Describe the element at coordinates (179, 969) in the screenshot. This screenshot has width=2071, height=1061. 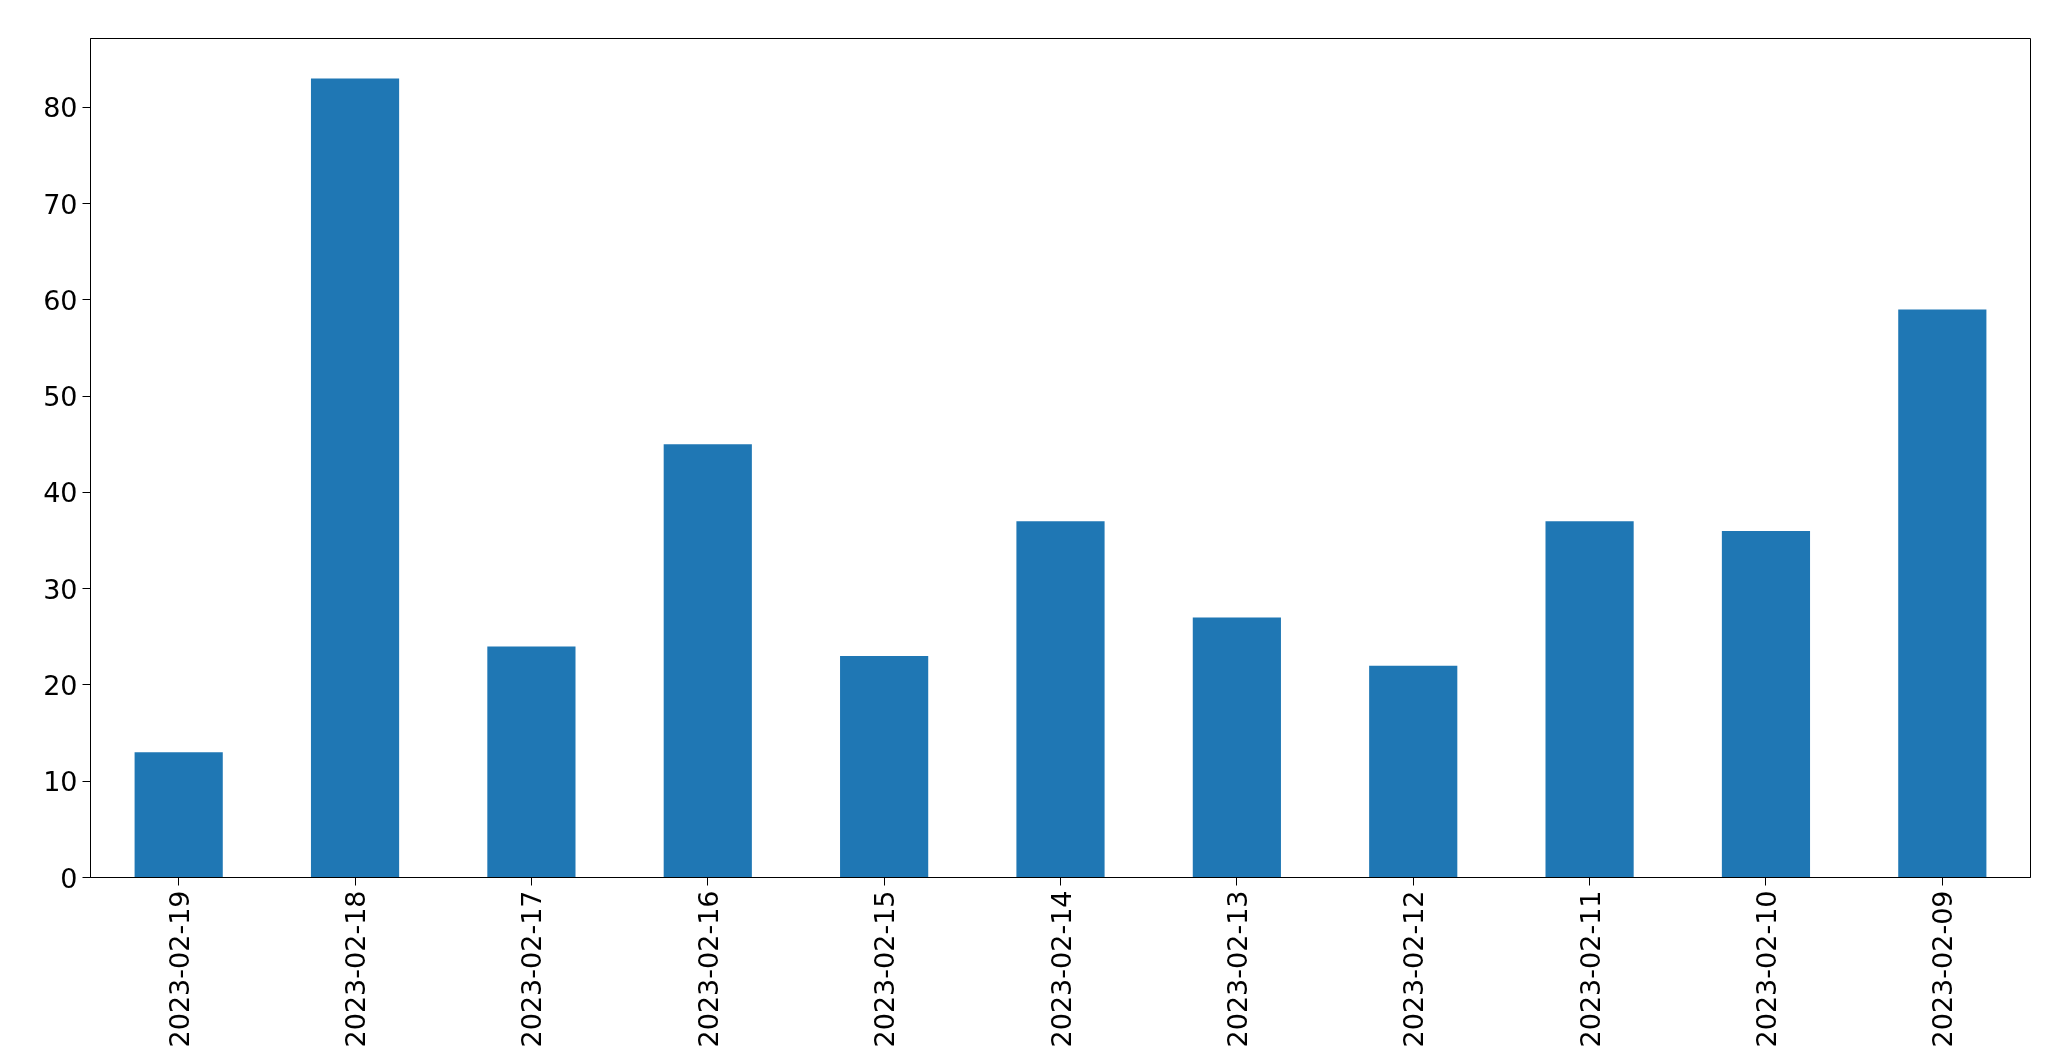
I see `x-tick-label: 2023-02-19` at that location.